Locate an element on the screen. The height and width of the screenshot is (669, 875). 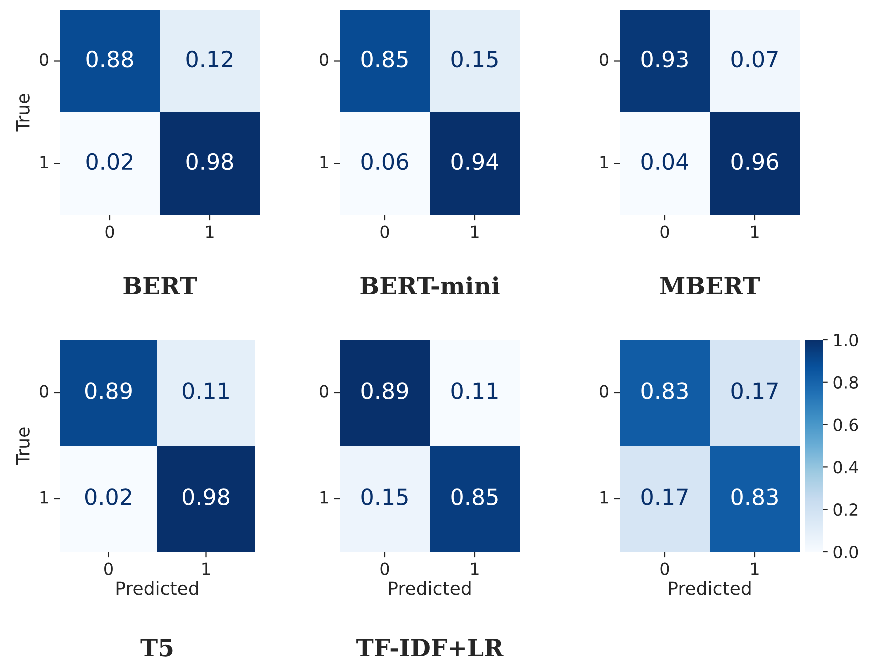
color-bar-label: 1.0 is located at coordinates (846, 340).